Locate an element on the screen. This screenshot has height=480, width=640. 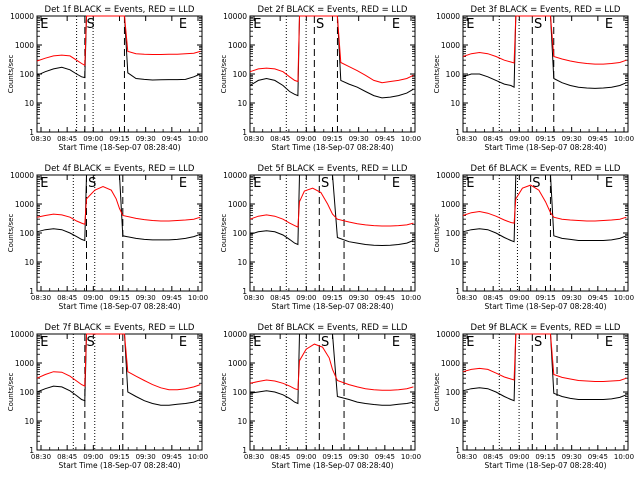
chart-title: Det 5f BLACK = Events, RED = LLD is located at coordinates (333, 169).